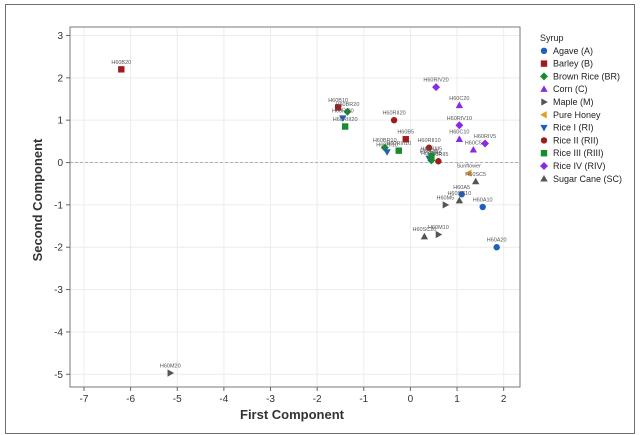  What do you see at coordinates (58, 332) in the screenshot?
I see `y-tick-label: -4` at bounding box center [58, 332].